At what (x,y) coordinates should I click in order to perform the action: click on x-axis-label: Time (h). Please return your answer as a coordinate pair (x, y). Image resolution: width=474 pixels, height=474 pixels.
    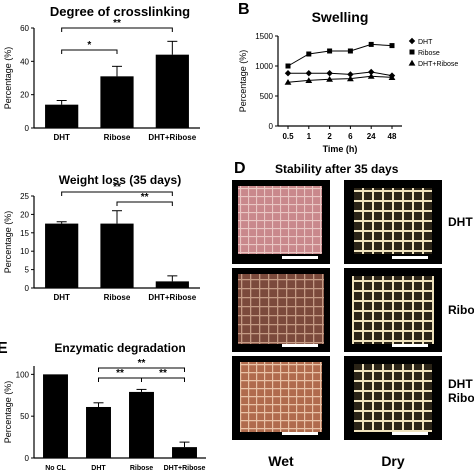
    Looking at the image, I should click on (340, 149).